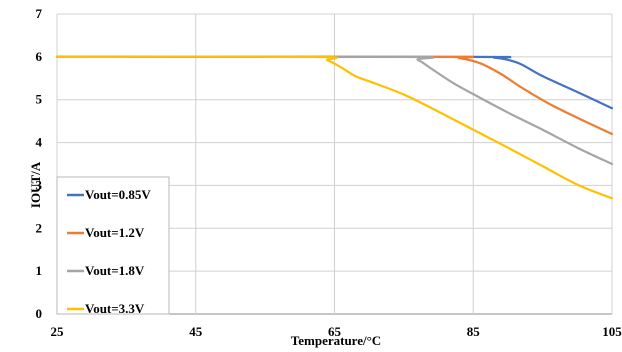 This screenshot has width=622, height=352. I want to click on legend-label: Vout=0.85V, so click(118, 194).